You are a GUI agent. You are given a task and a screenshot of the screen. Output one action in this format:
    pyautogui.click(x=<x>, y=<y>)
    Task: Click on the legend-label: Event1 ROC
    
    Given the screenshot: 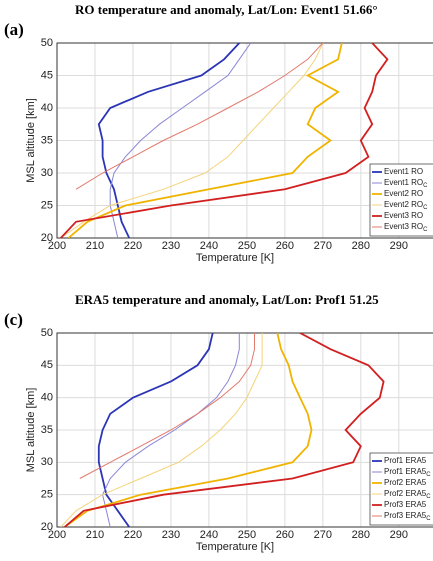 What is the action you would take?
    pyautogui.click(x=406, y=183)
    